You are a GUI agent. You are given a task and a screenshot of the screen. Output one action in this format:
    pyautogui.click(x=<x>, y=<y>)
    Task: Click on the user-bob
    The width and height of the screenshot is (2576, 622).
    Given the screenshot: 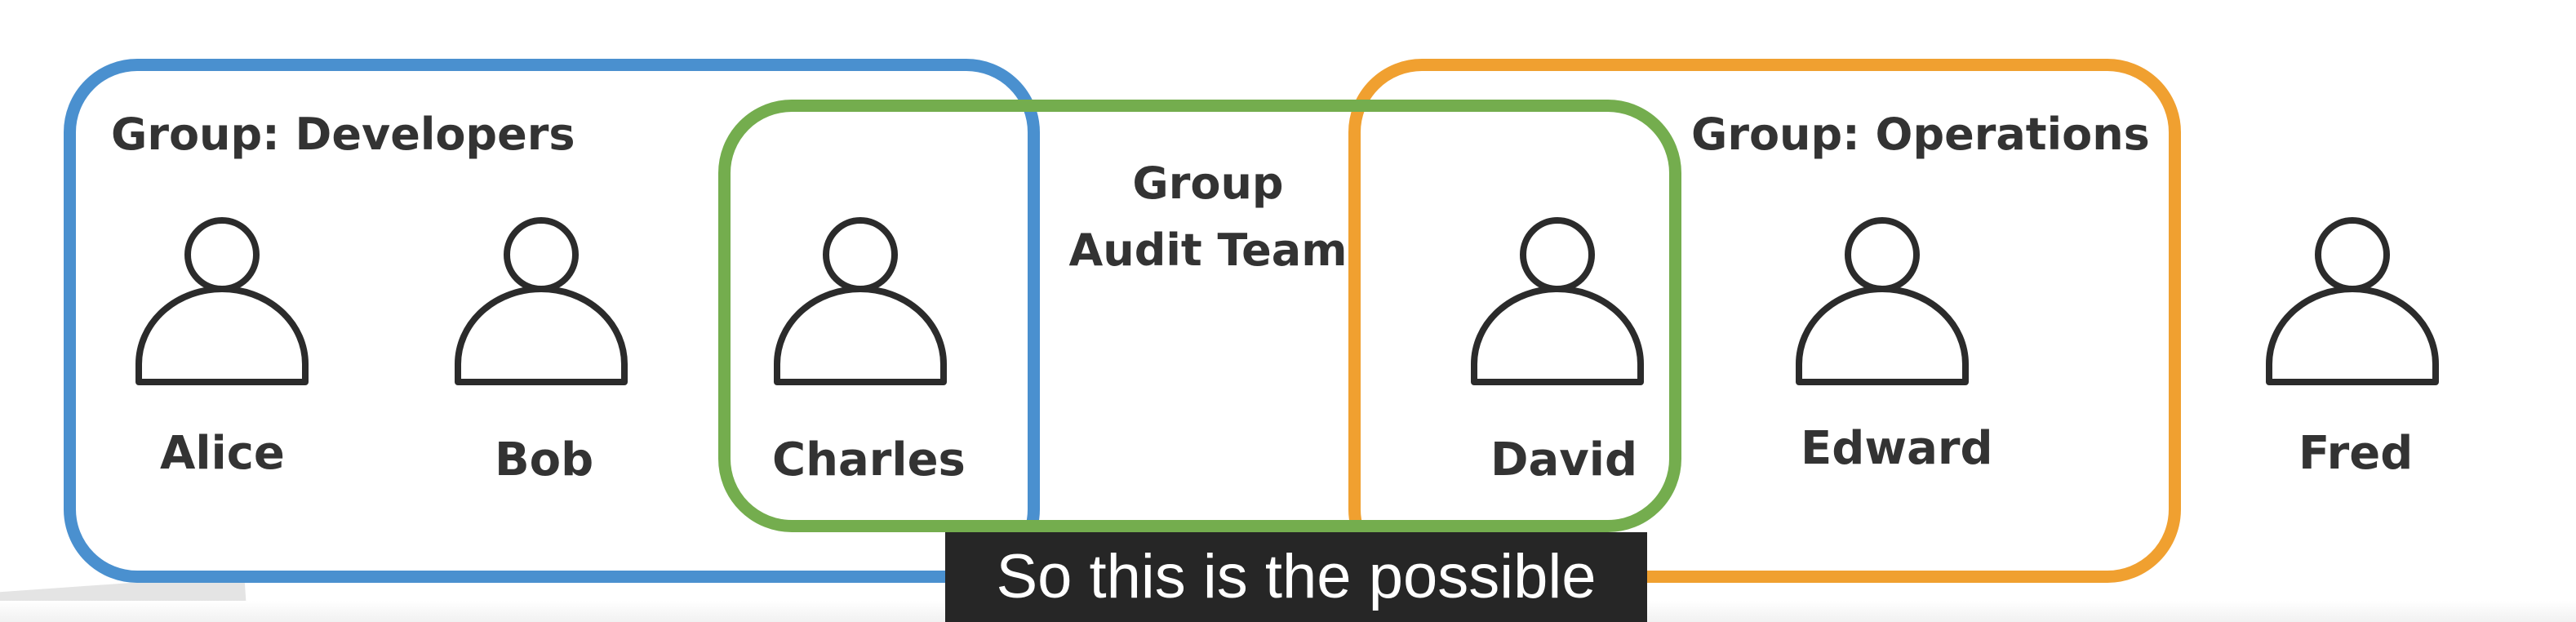 What is the action you would take?
    pyautogui.click(x=541, y=300)
    